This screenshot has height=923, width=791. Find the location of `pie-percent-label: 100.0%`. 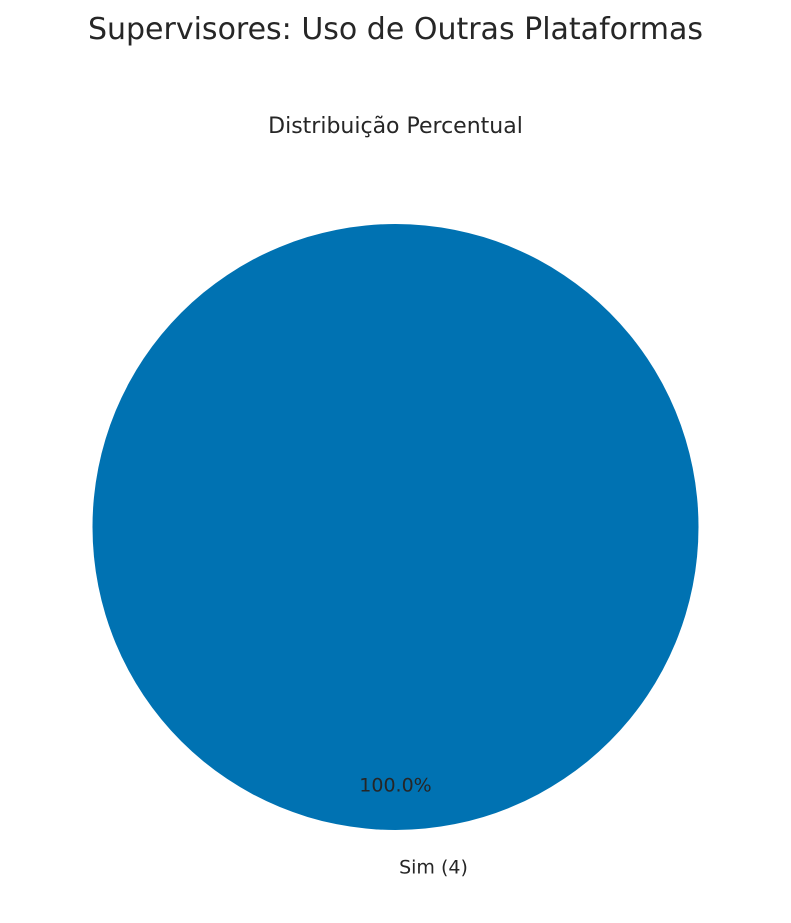

pie-percent-label: 100.0% is located at coordinates (395, 786).